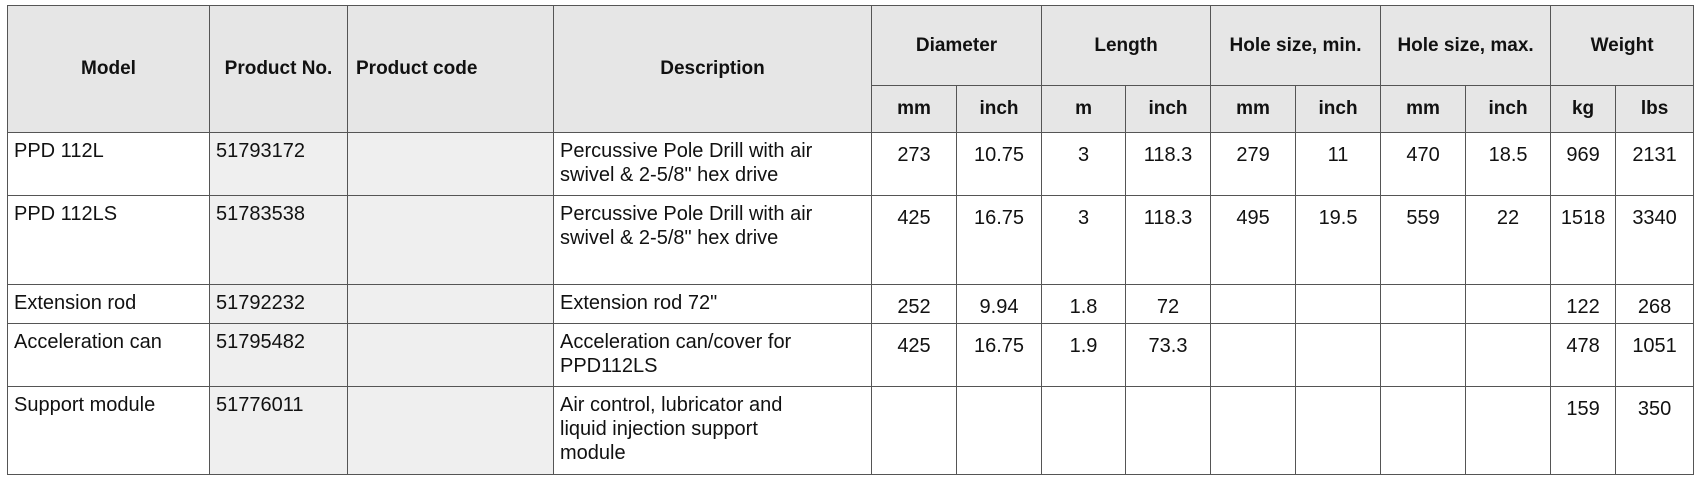 This screenshot has width=1700, height=479. What do you see at coordinates (278, 430) in the screenshot?
I see `product-no-cell: 51776011` at bounding box center [278, 430].